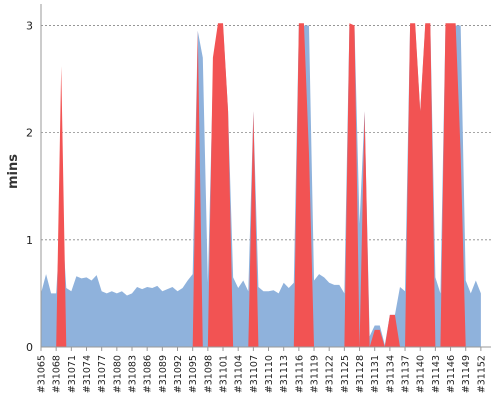 Image resolution: width=500 pixels, height=400 pixels. I want to click on x-tick-label: #31116, so click(299, 374).